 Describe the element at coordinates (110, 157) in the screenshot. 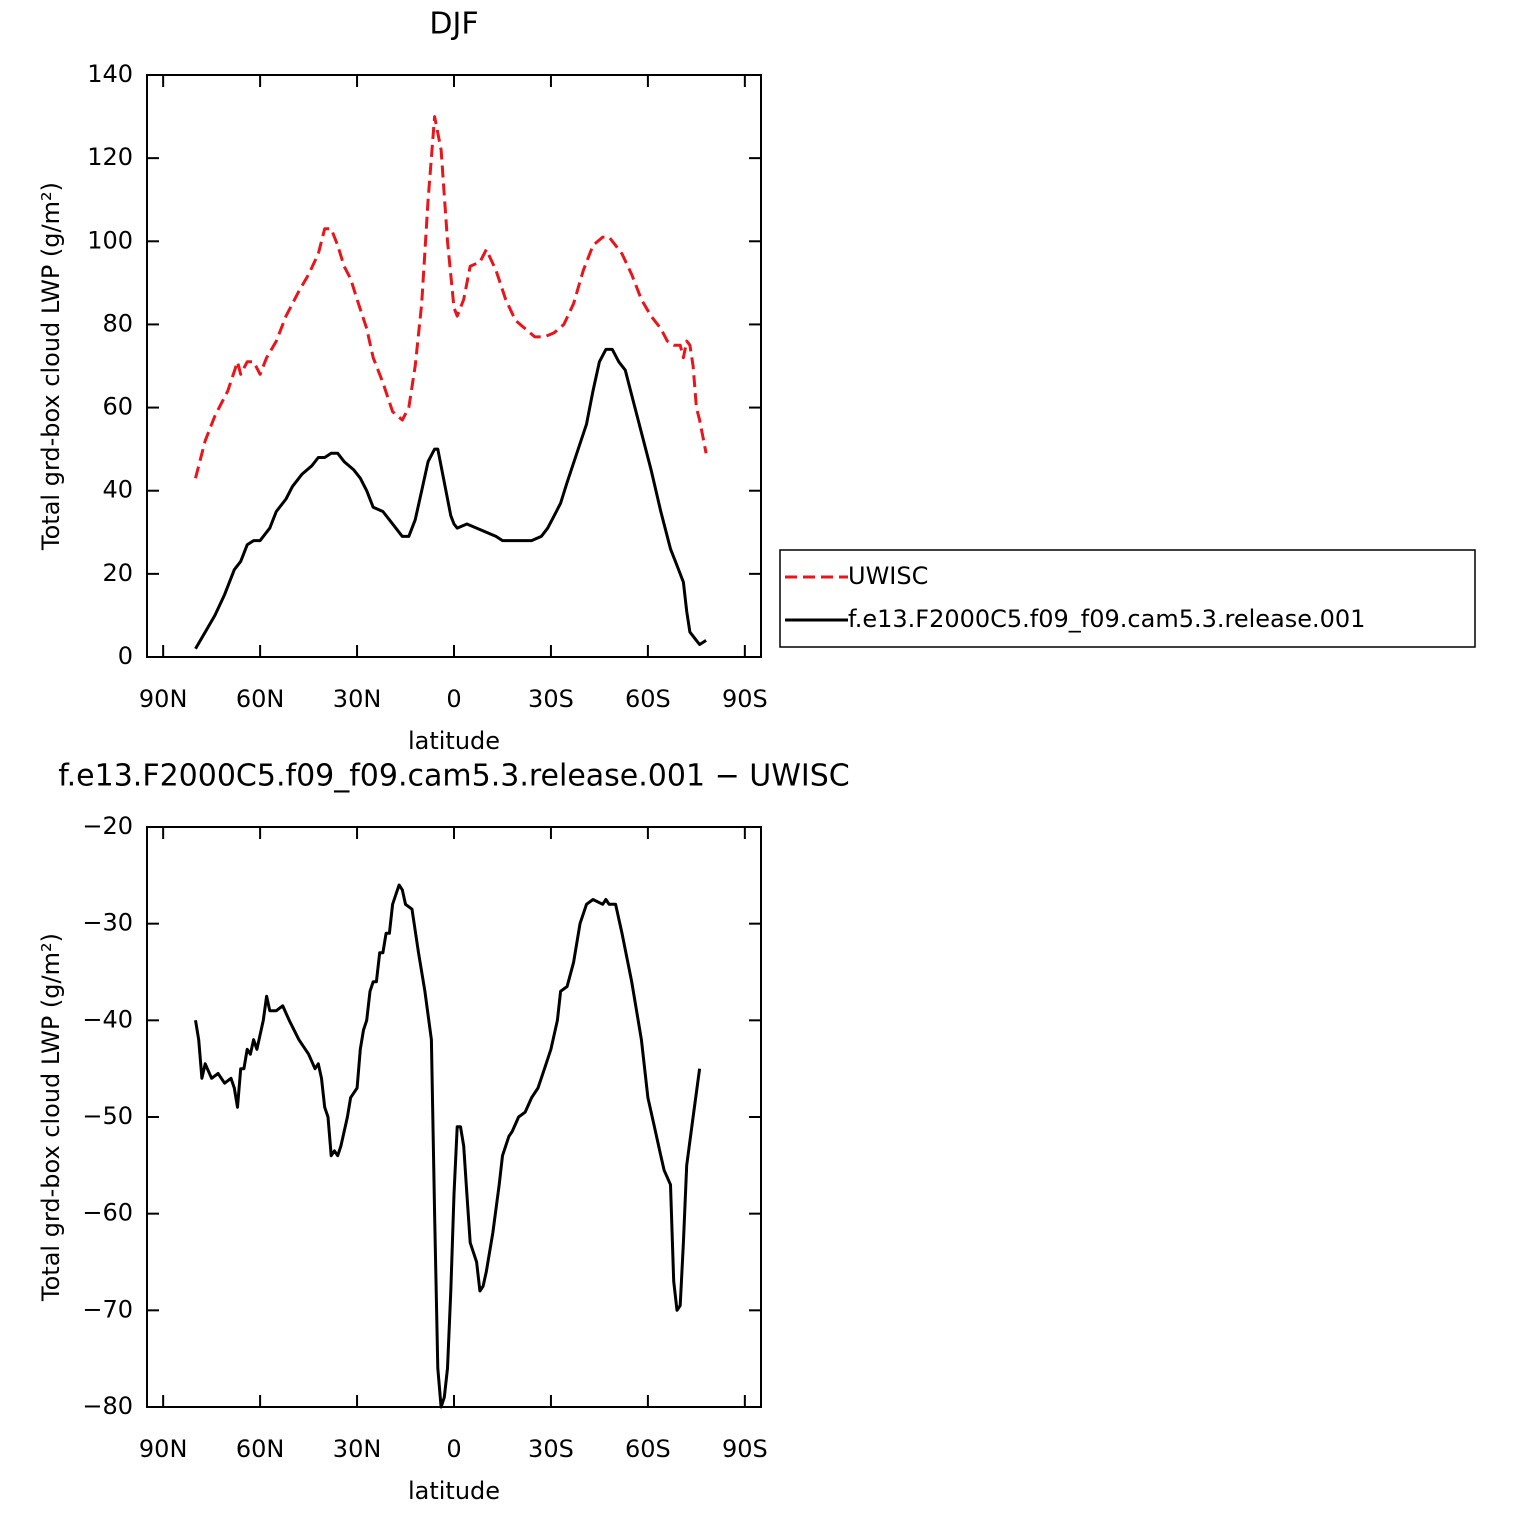

I see `y-tick-label: 120` at that location.